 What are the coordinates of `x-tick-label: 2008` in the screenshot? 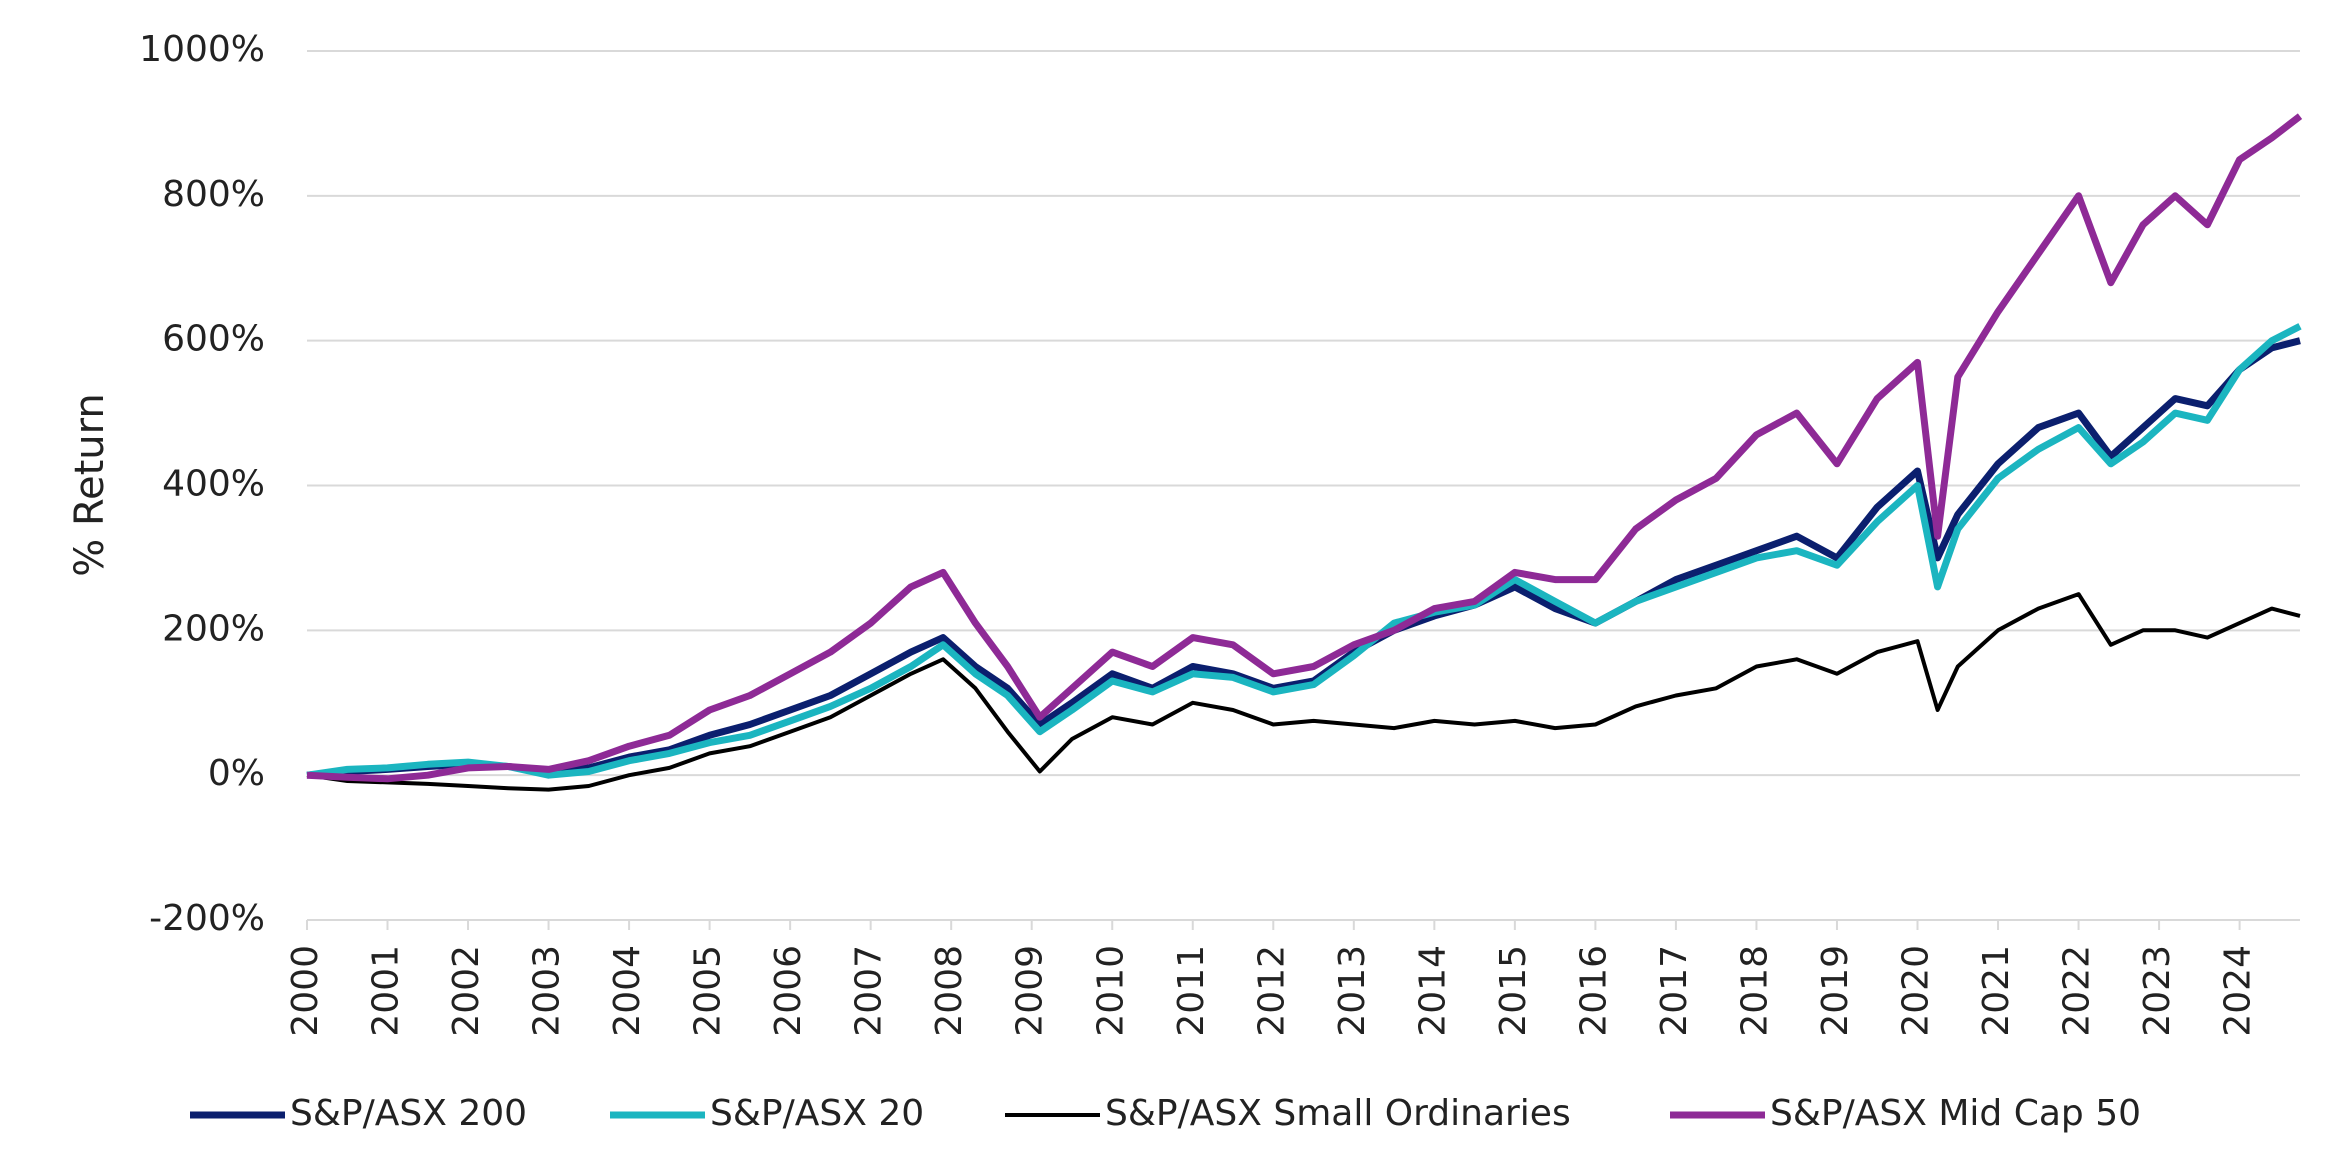 It's located at (949, 991).